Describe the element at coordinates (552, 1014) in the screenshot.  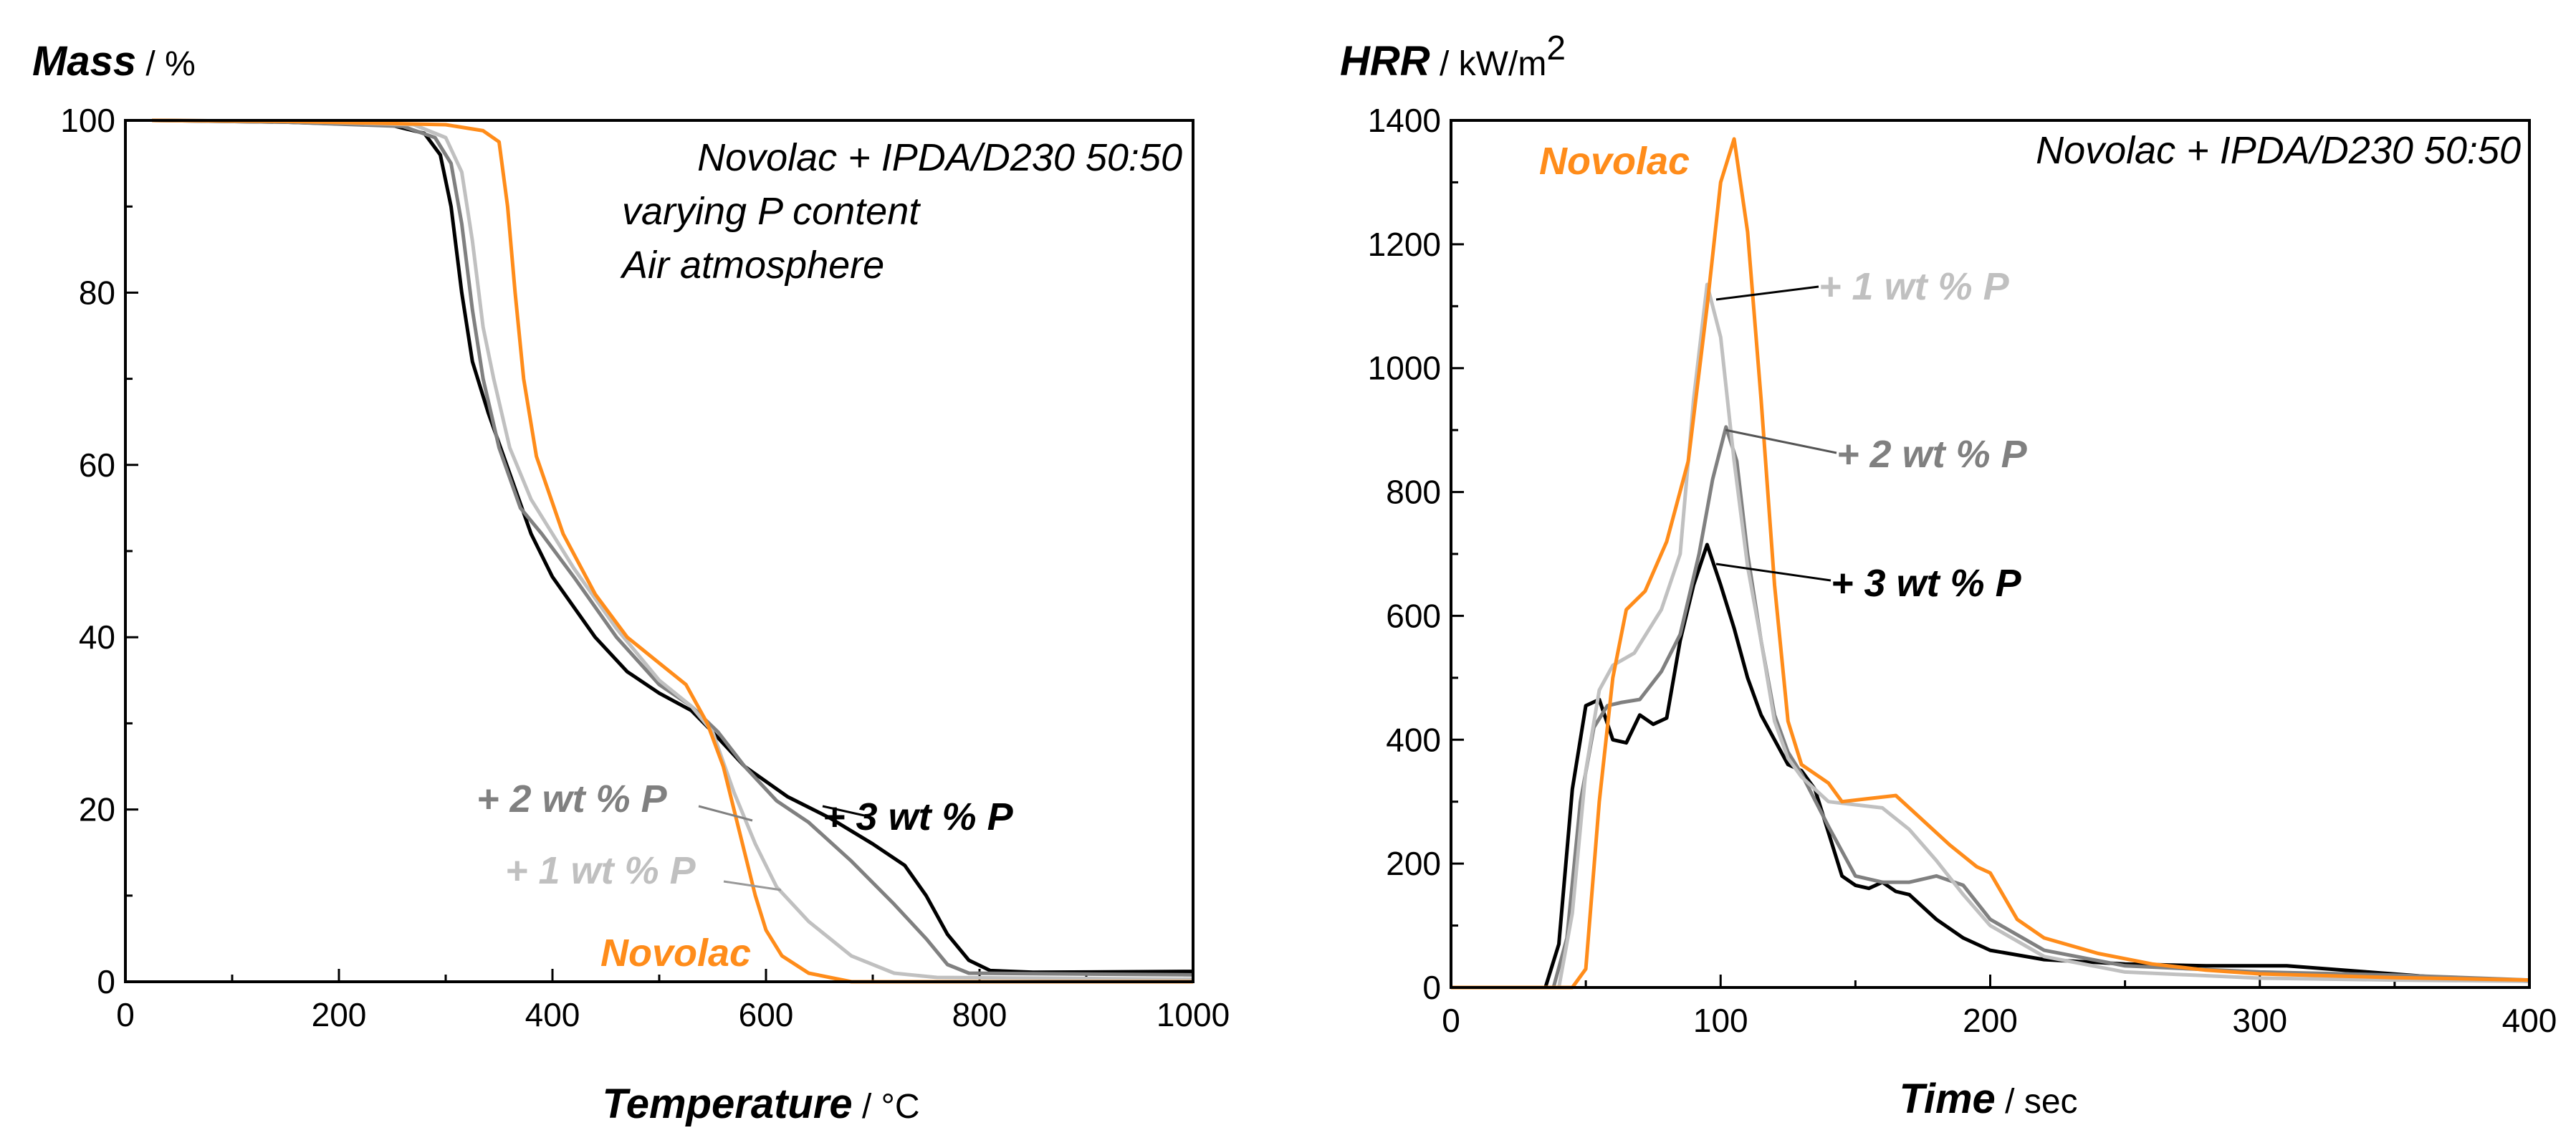
I see `tga-x-tick-label: 400` at that location.